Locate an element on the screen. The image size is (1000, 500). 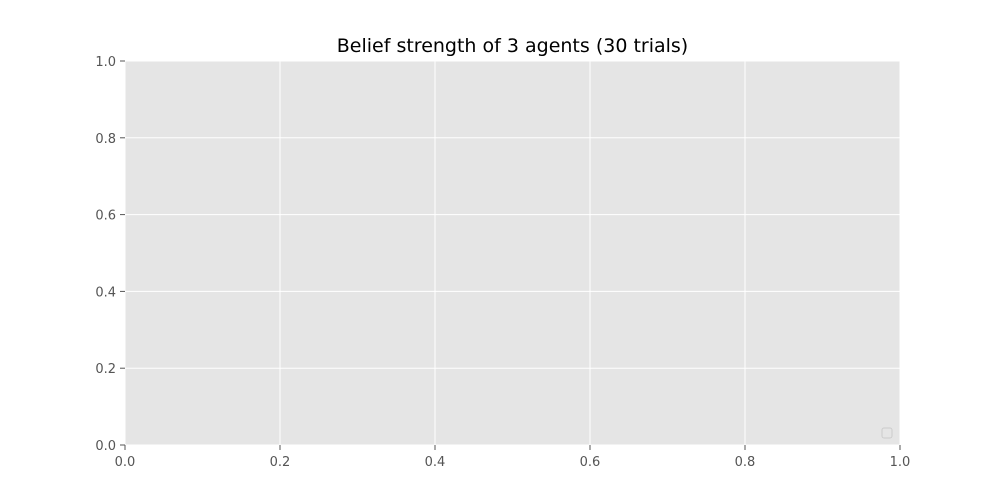
y-tick-label: 0.8 is located at coordinates (105, 139).